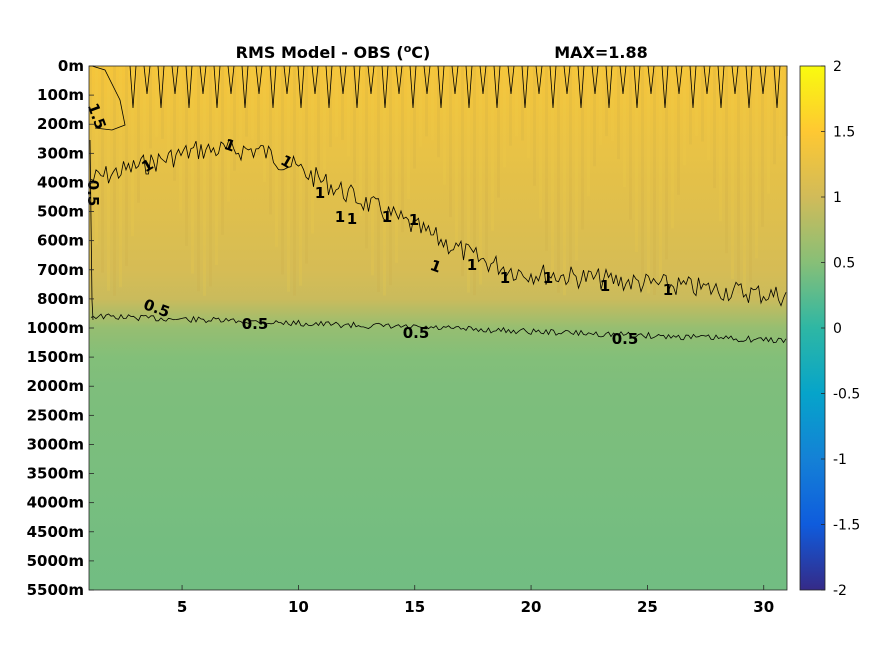  Describe the element at coordinates (812, 328) in the screenshot. I see `colorbar` at that location.